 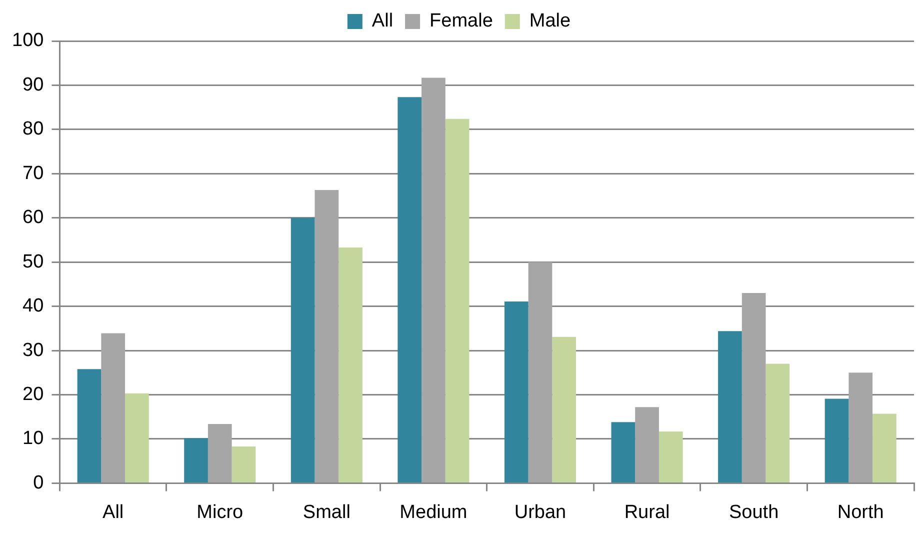 I want to click on y-tick-label: 20, so click(x=33, y=394).